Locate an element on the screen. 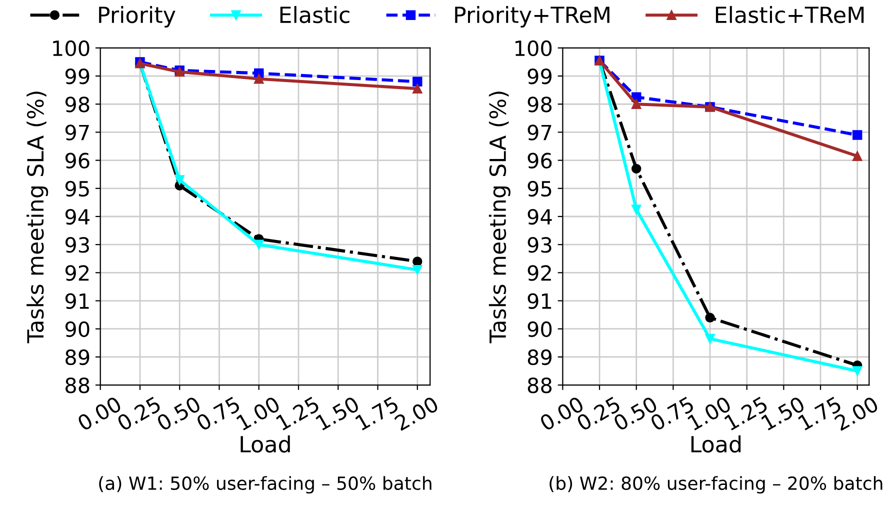 This screenshot has height=510, width=896. legend-label: Priority+TReM is located at coordinates (532, 17).